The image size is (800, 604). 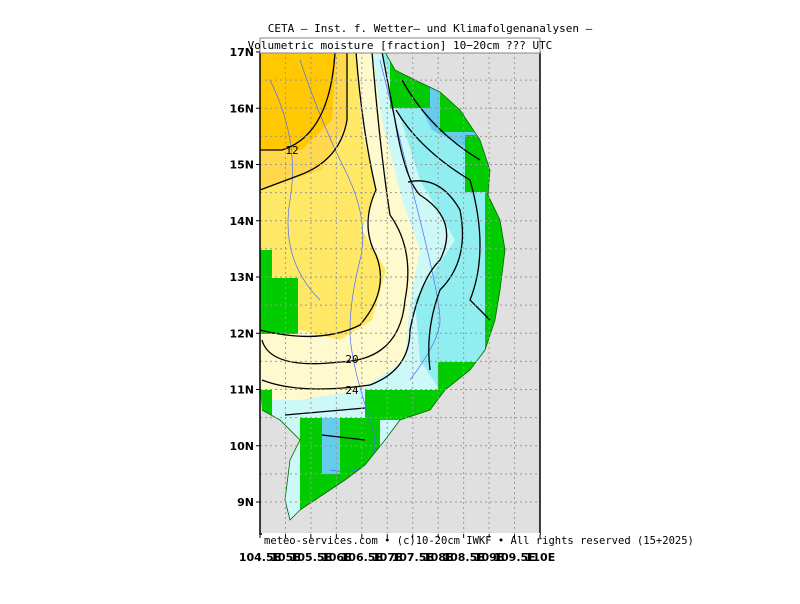 What do you see at coordinates (351, 359) in the screenshot?
I see `contour-label: 20` at bounding box center [351, 359].